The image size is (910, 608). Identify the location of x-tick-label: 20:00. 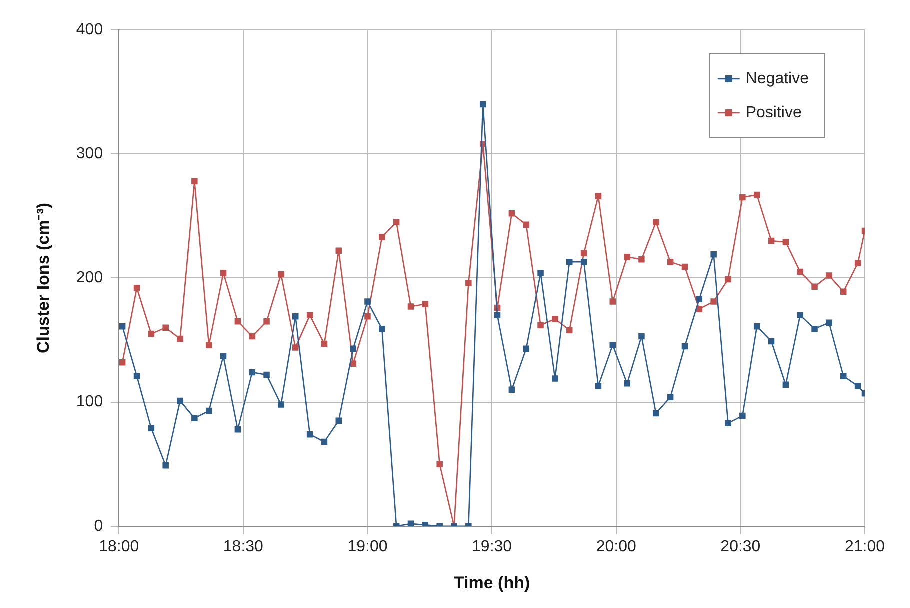
(616, 547).